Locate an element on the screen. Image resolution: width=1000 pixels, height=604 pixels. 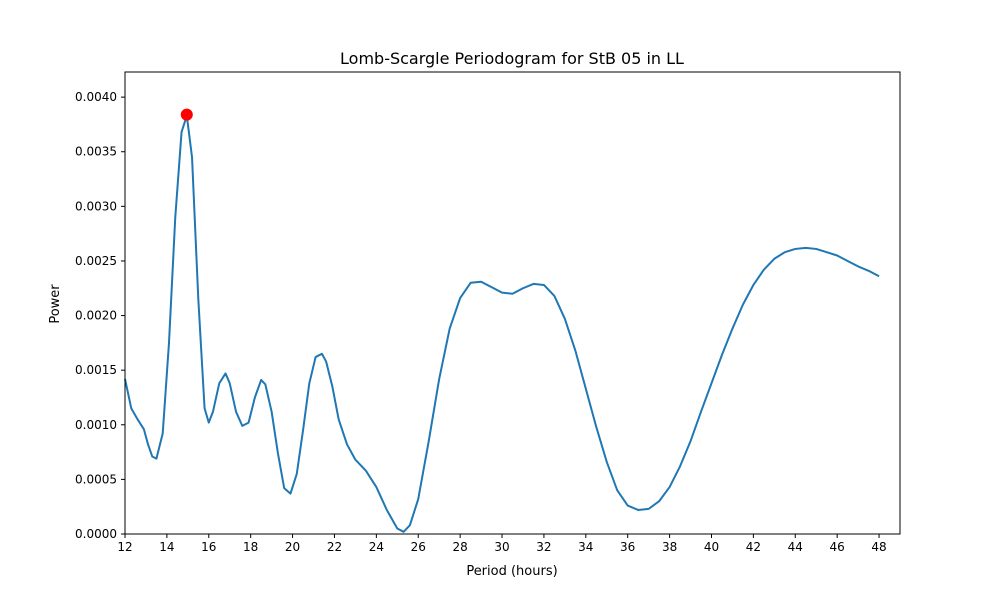
x-tick-label: 14 is located at coordinates (166, 547).